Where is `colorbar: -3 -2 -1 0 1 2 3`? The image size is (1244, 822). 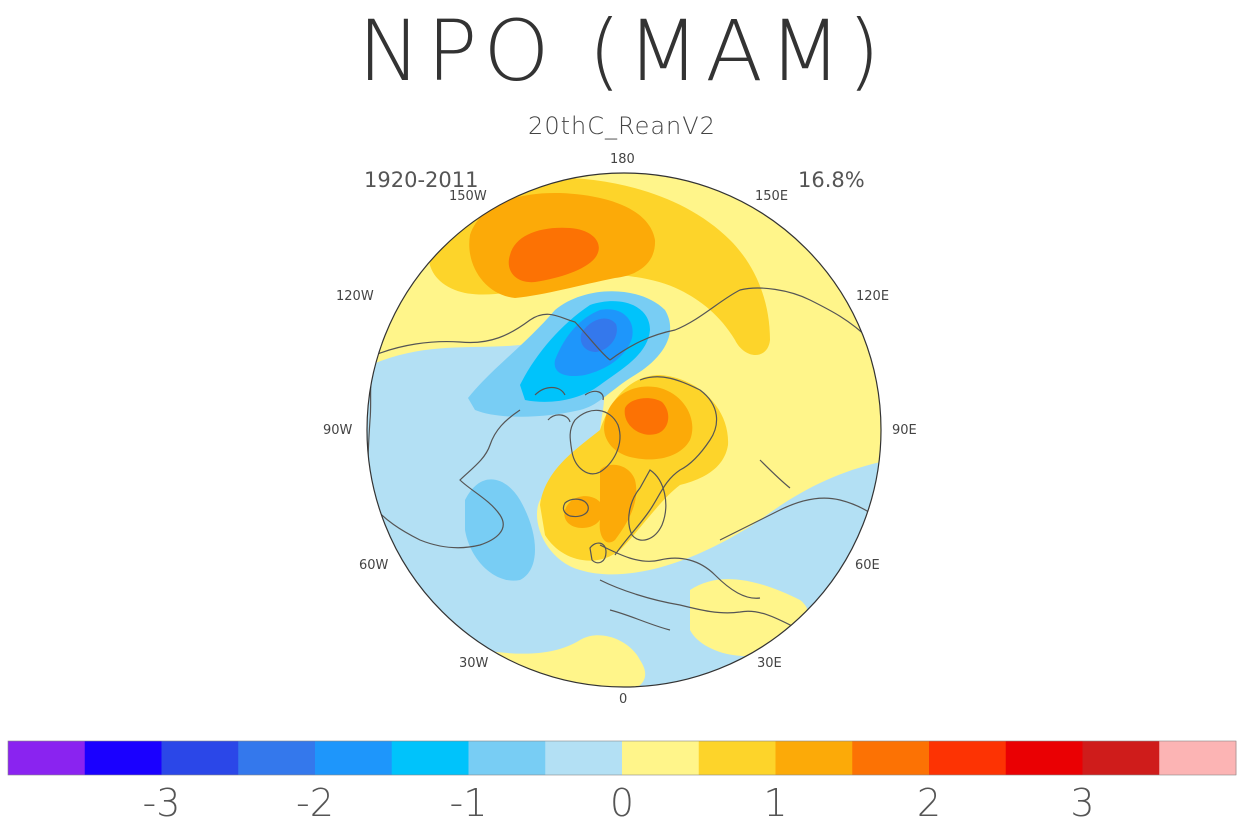
colorbar: -3 -2 -1 0 1 2 3 is located at coordinates (622, 781).